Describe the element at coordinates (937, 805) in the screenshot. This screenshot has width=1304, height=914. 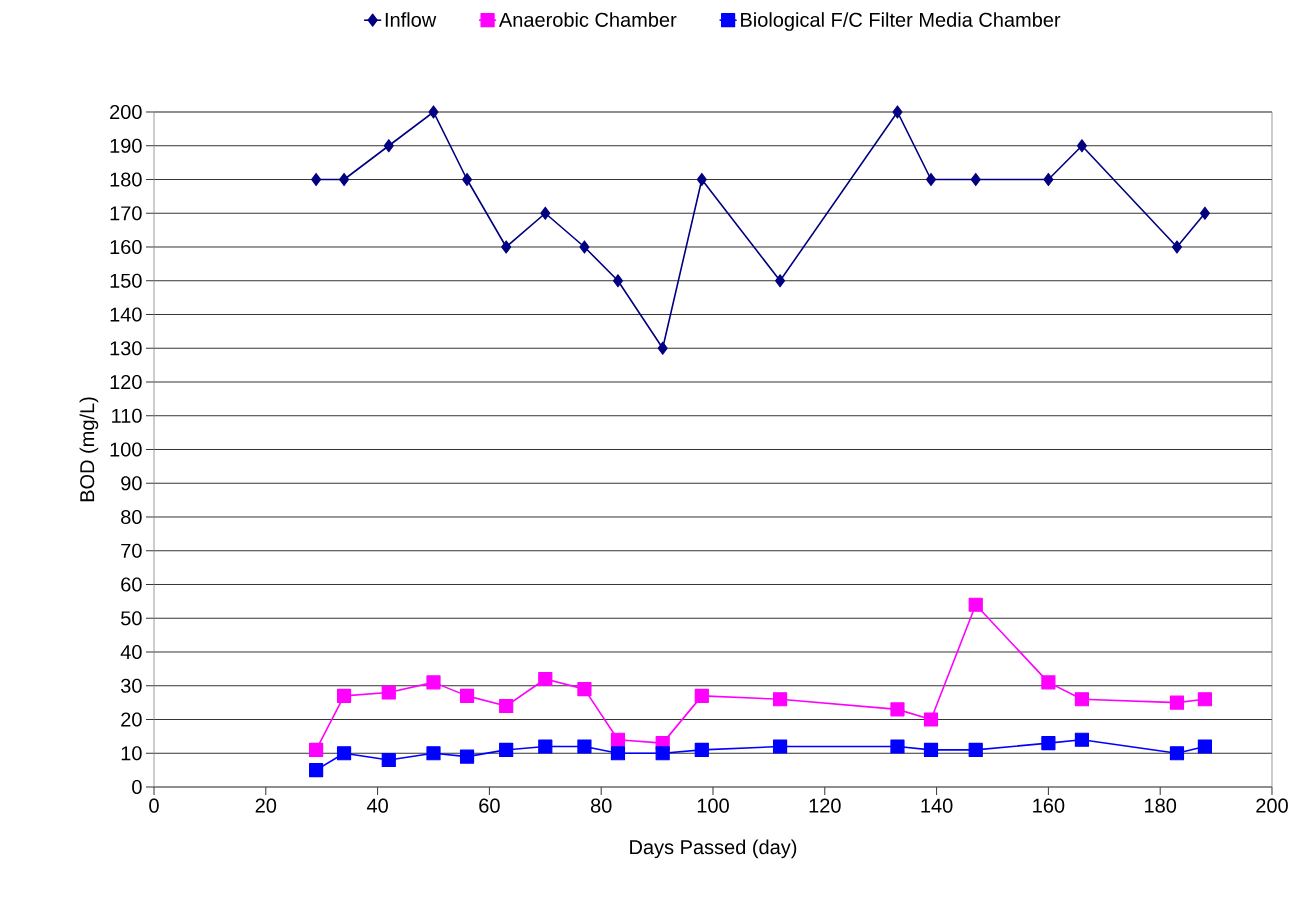
I see `x-tick-label: 140` at that location.